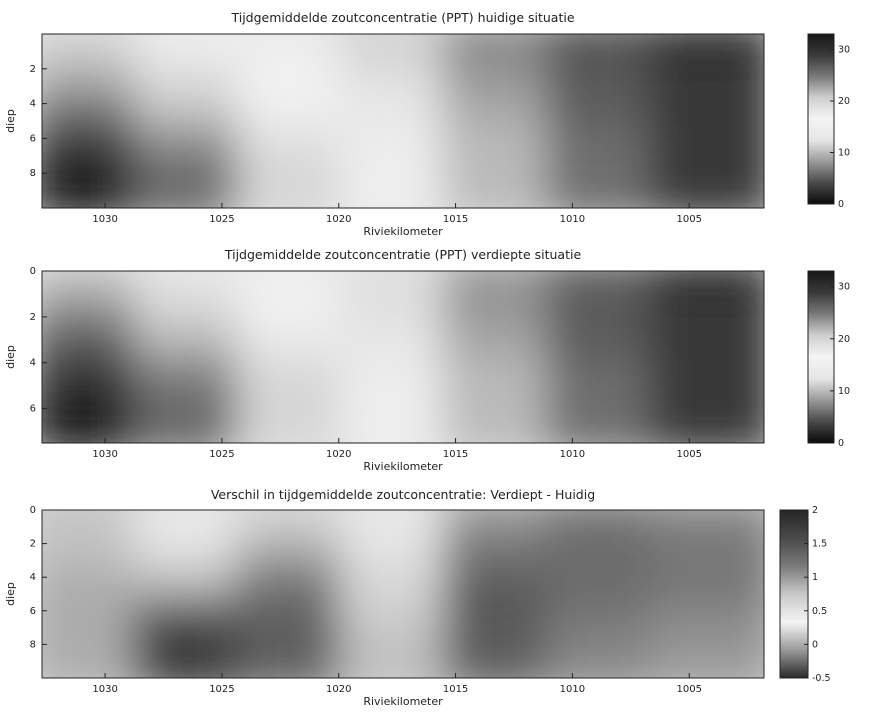 This screenshot has height=725, width=875. I want to click on colorbar-tick-label: 1, so click(815, 577).